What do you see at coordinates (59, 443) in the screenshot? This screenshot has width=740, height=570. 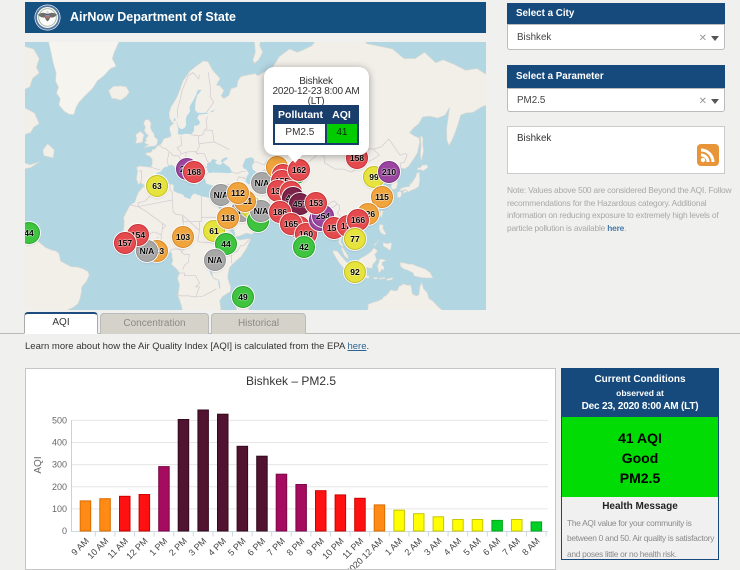 I see `svg-text: 400` at bounding box center [59, 443].